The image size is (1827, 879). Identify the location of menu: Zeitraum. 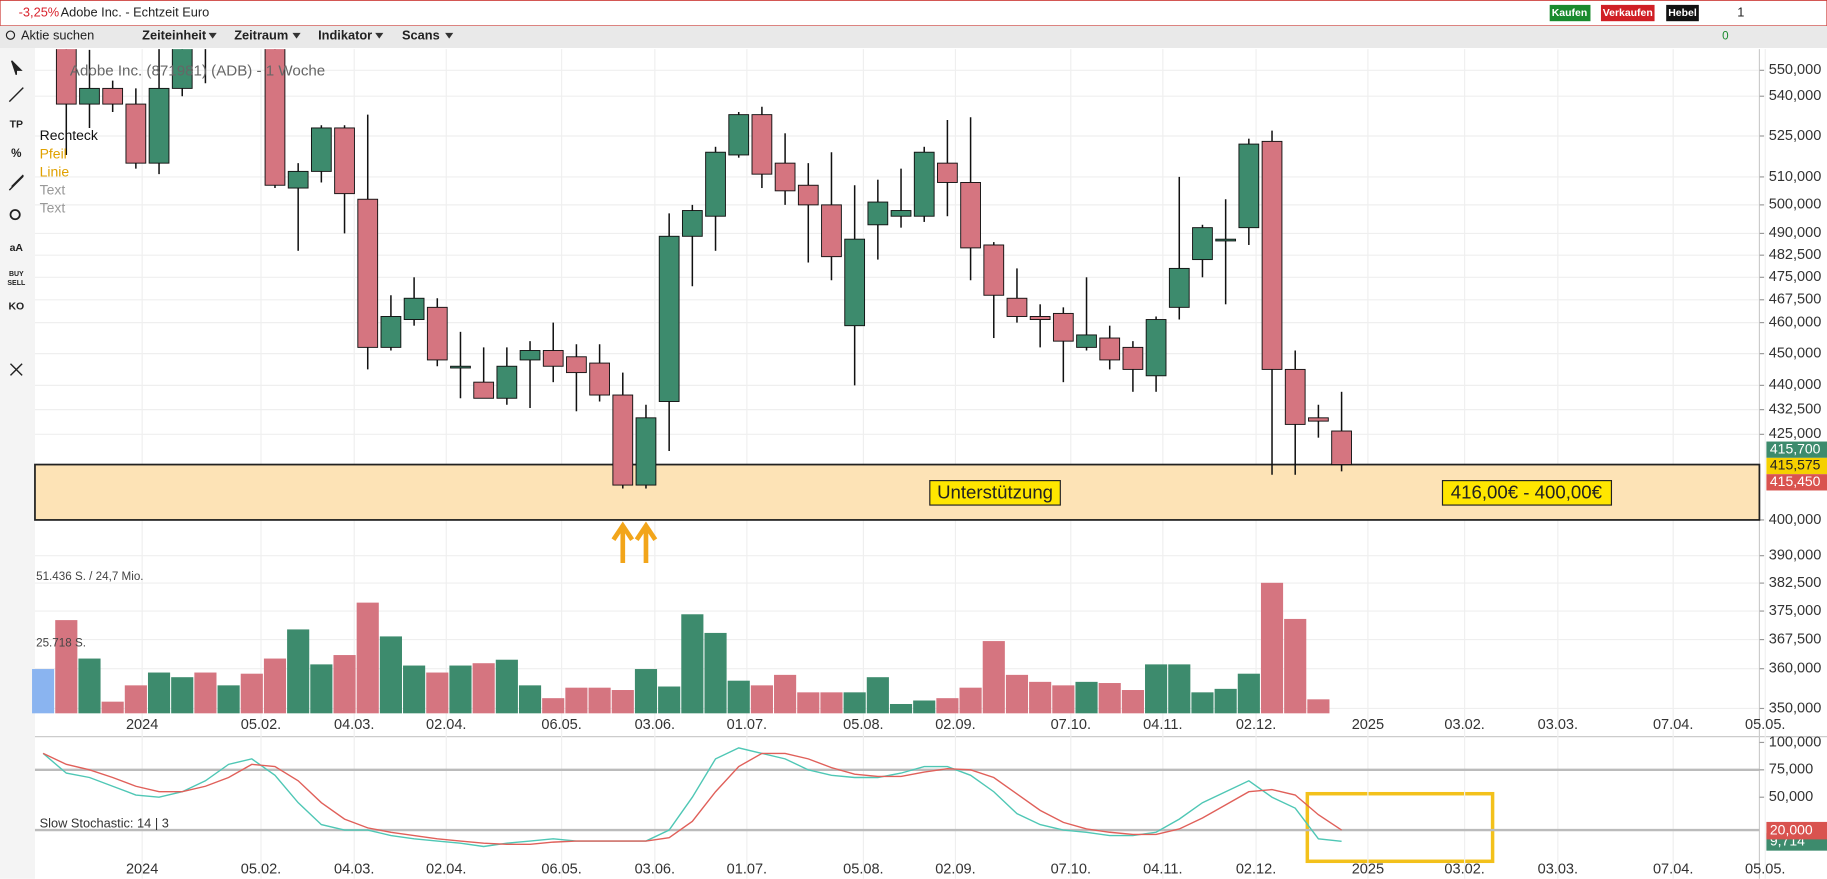
(261, 35).